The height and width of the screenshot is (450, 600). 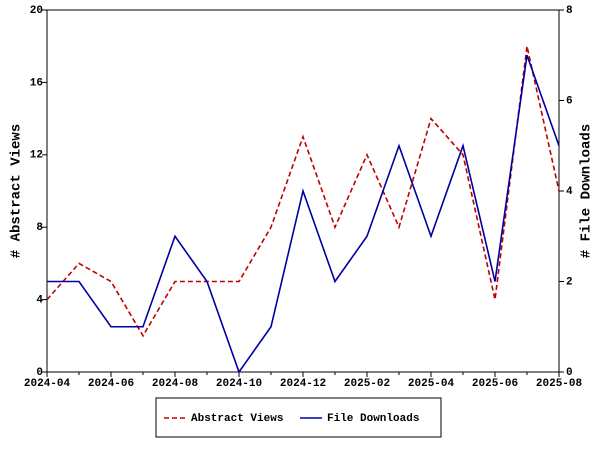 I want to click on legend-box, so click(x=298, y=417).